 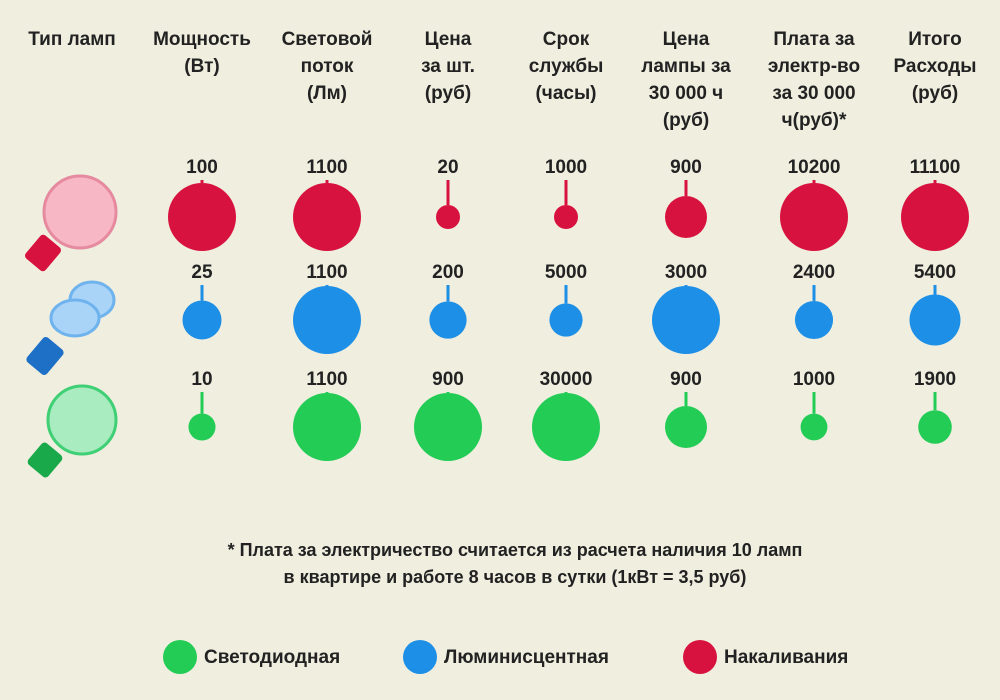 What do you see at coordinates (935, 379) in the screenshot?
I see `value-label: 1900` at bounding box center [935, 379].